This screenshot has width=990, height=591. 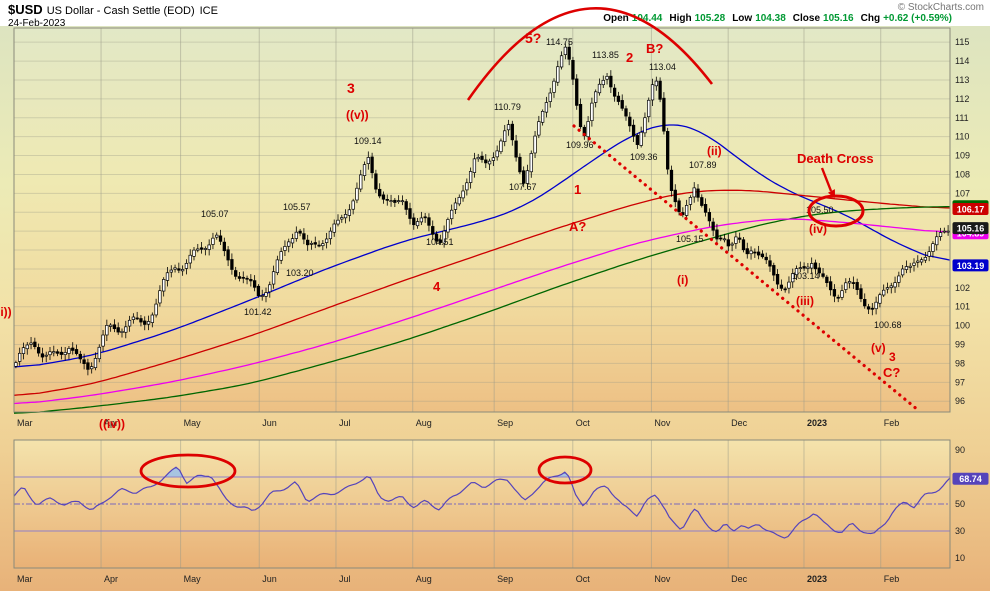 I want to click on wave-label: (iv), so click(x=818, y=229).